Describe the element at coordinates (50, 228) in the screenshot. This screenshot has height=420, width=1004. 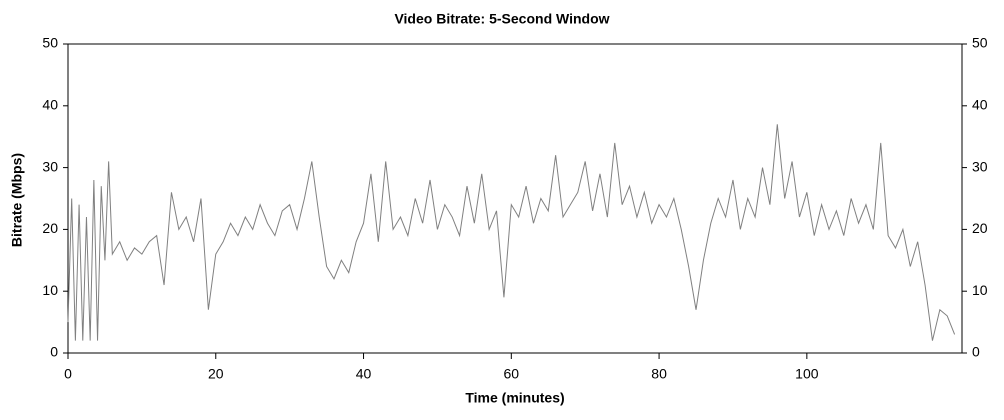
I see `y-tick-label: 20` at that location.